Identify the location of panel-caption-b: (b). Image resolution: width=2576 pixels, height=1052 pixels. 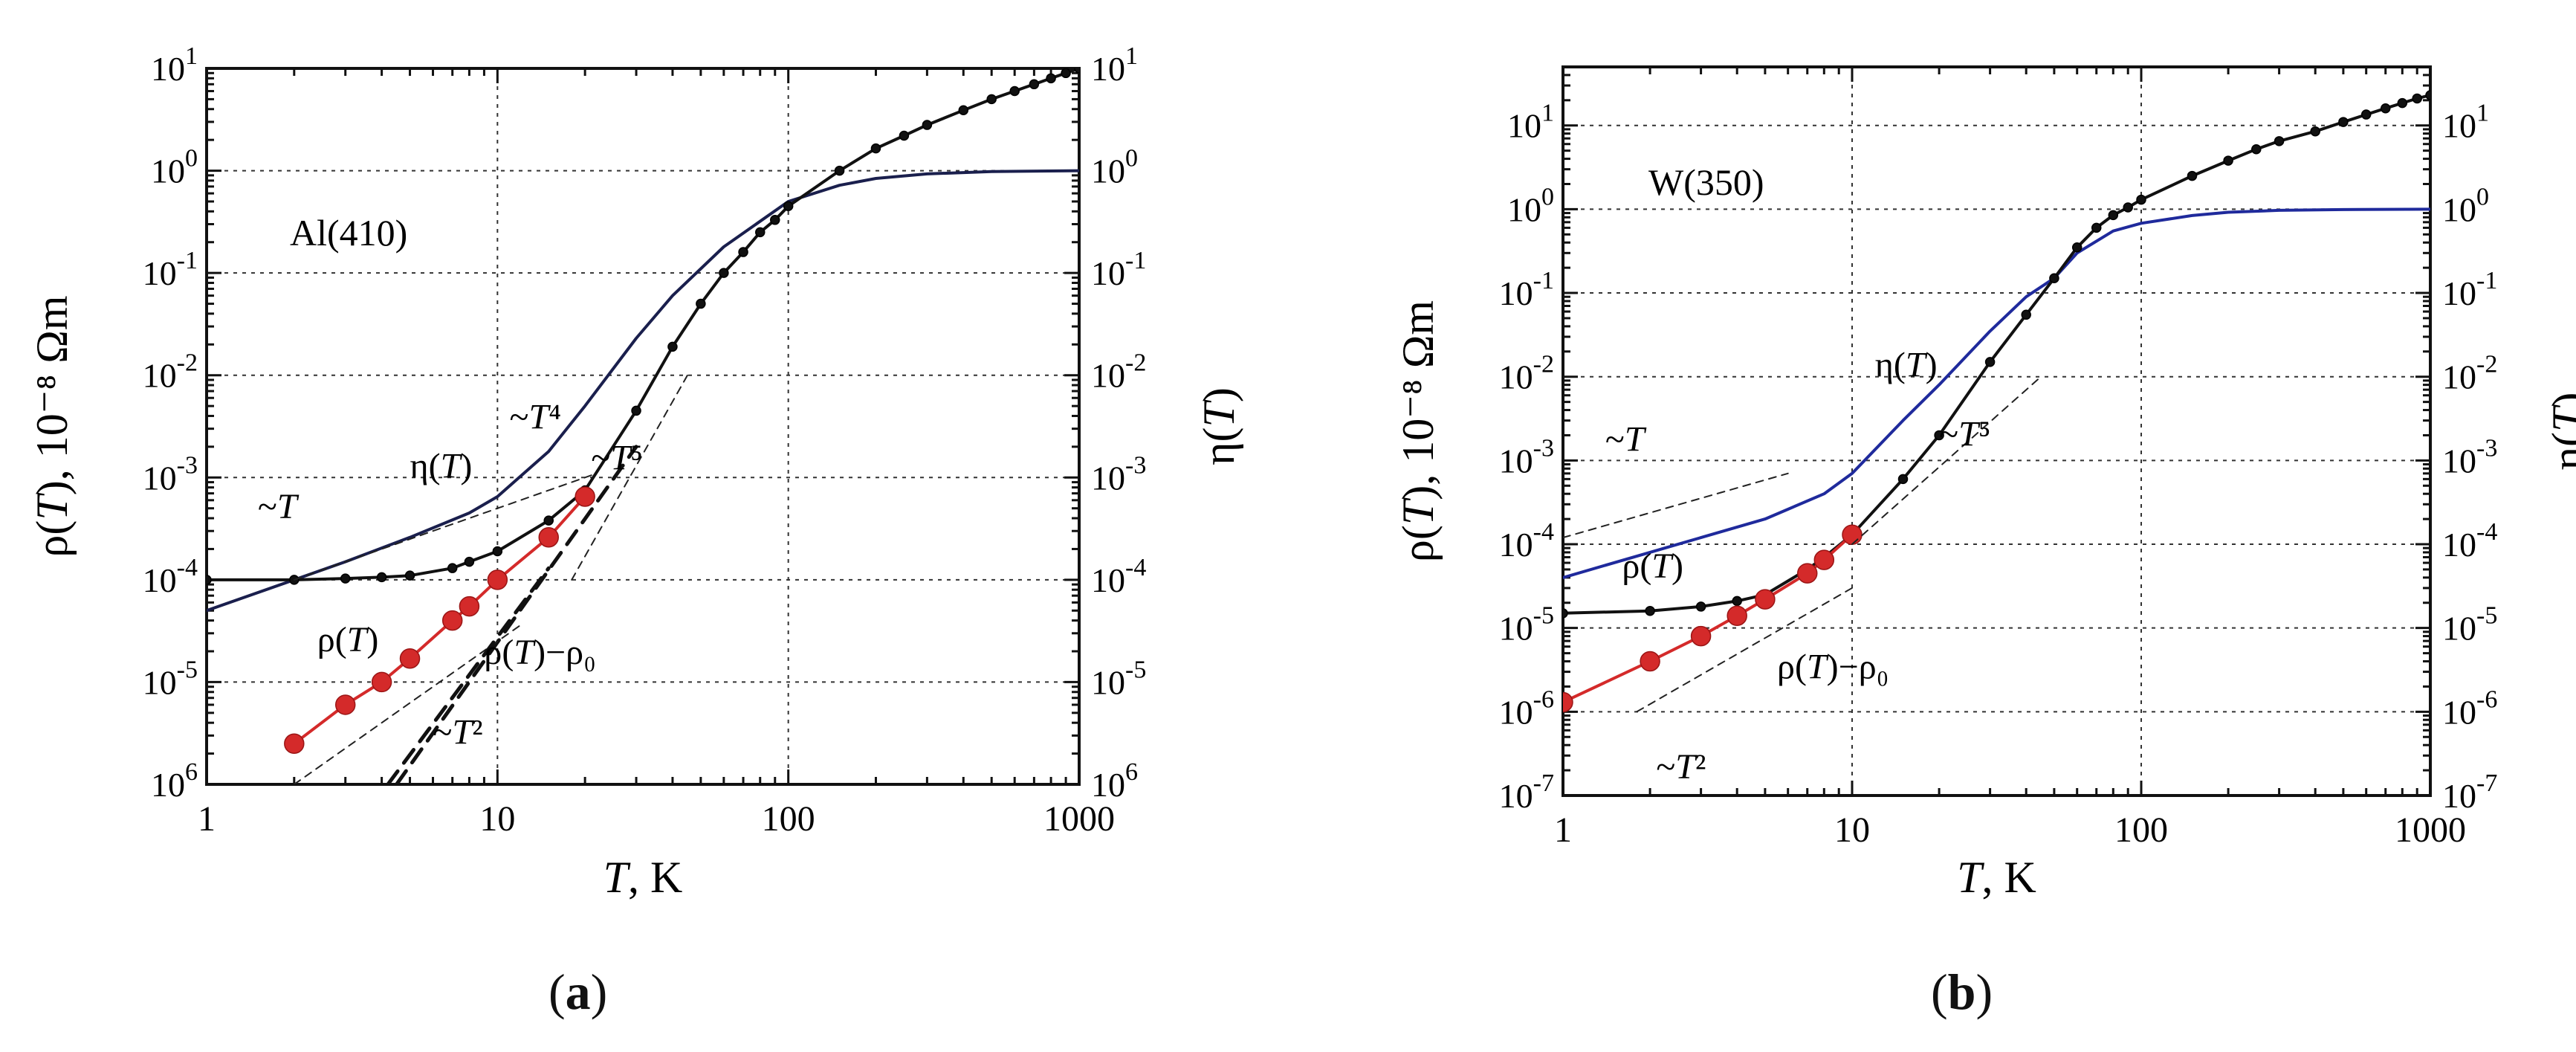
(1962, 992).